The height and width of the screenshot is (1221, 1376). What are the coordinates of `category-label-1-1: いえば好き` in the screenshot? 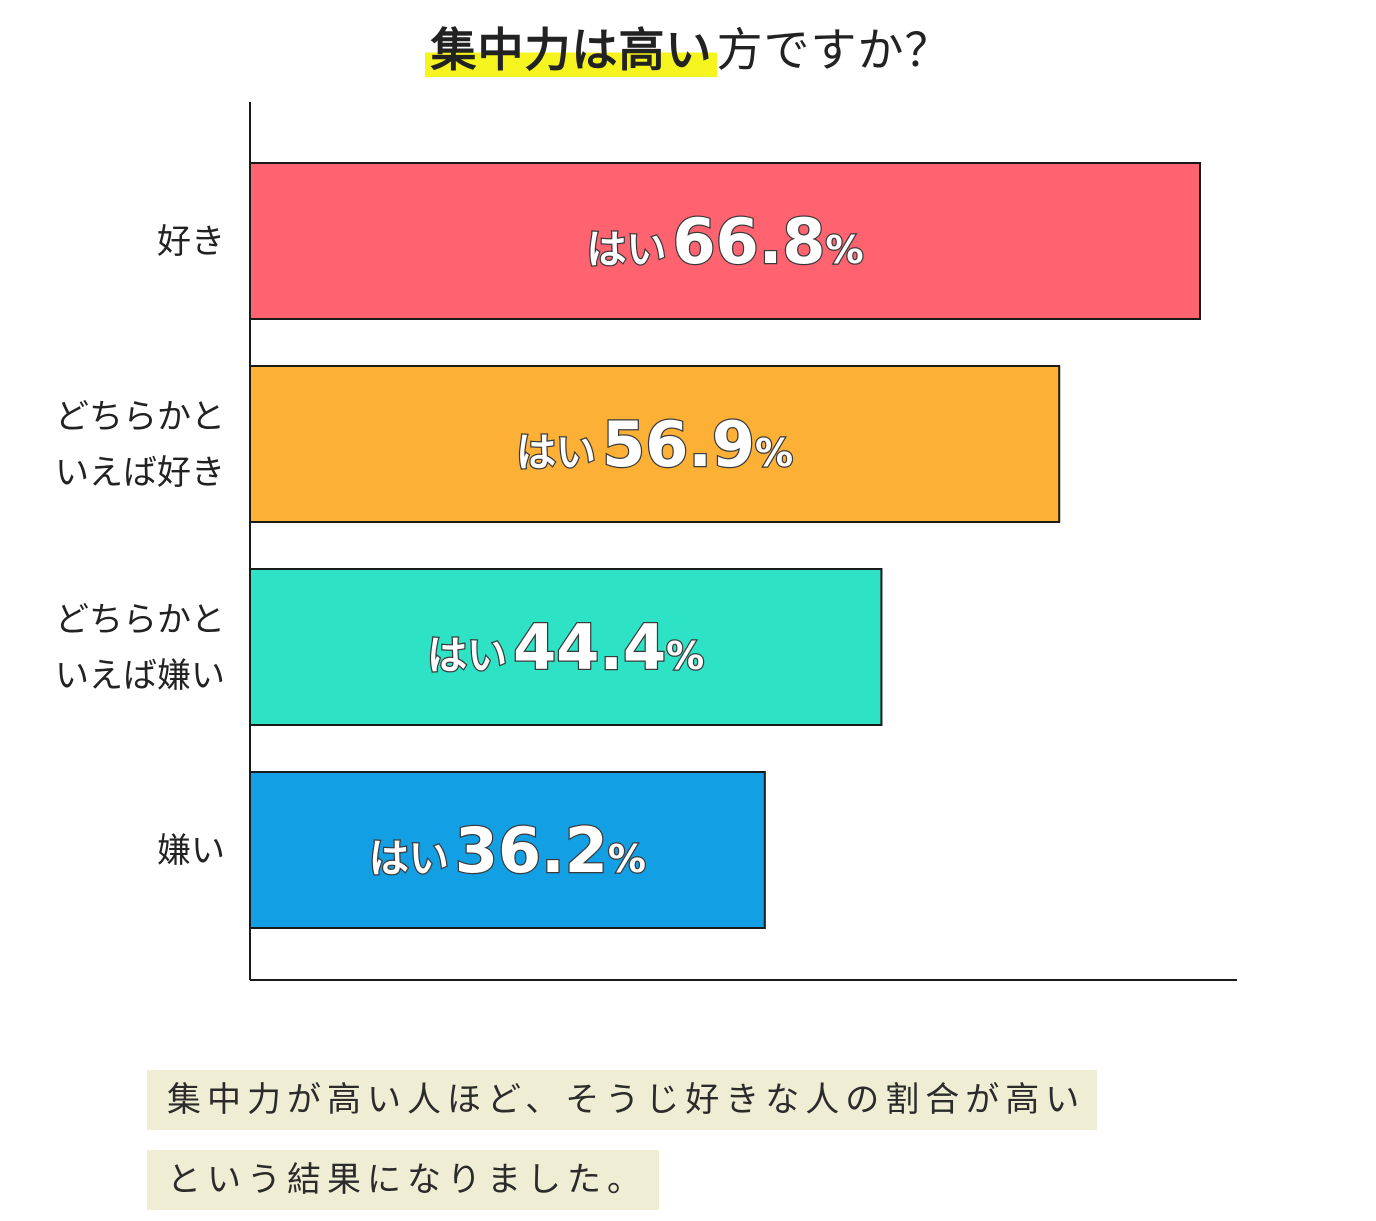 It's located at (140, 473).